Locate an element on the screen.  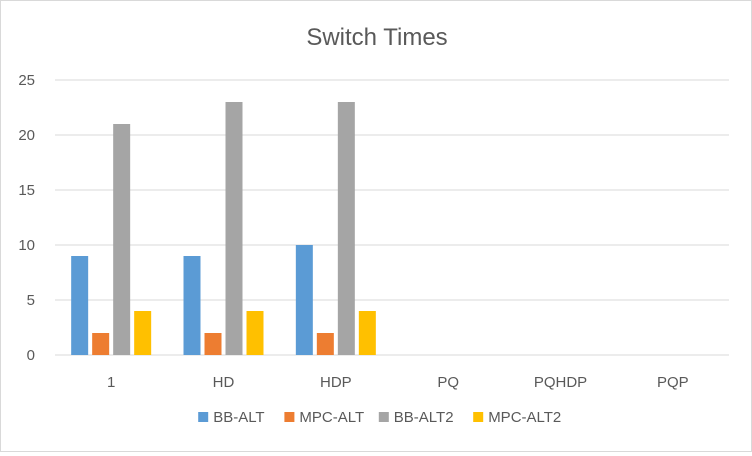
x-tick-label: HD is located at coordinates (224, 382).